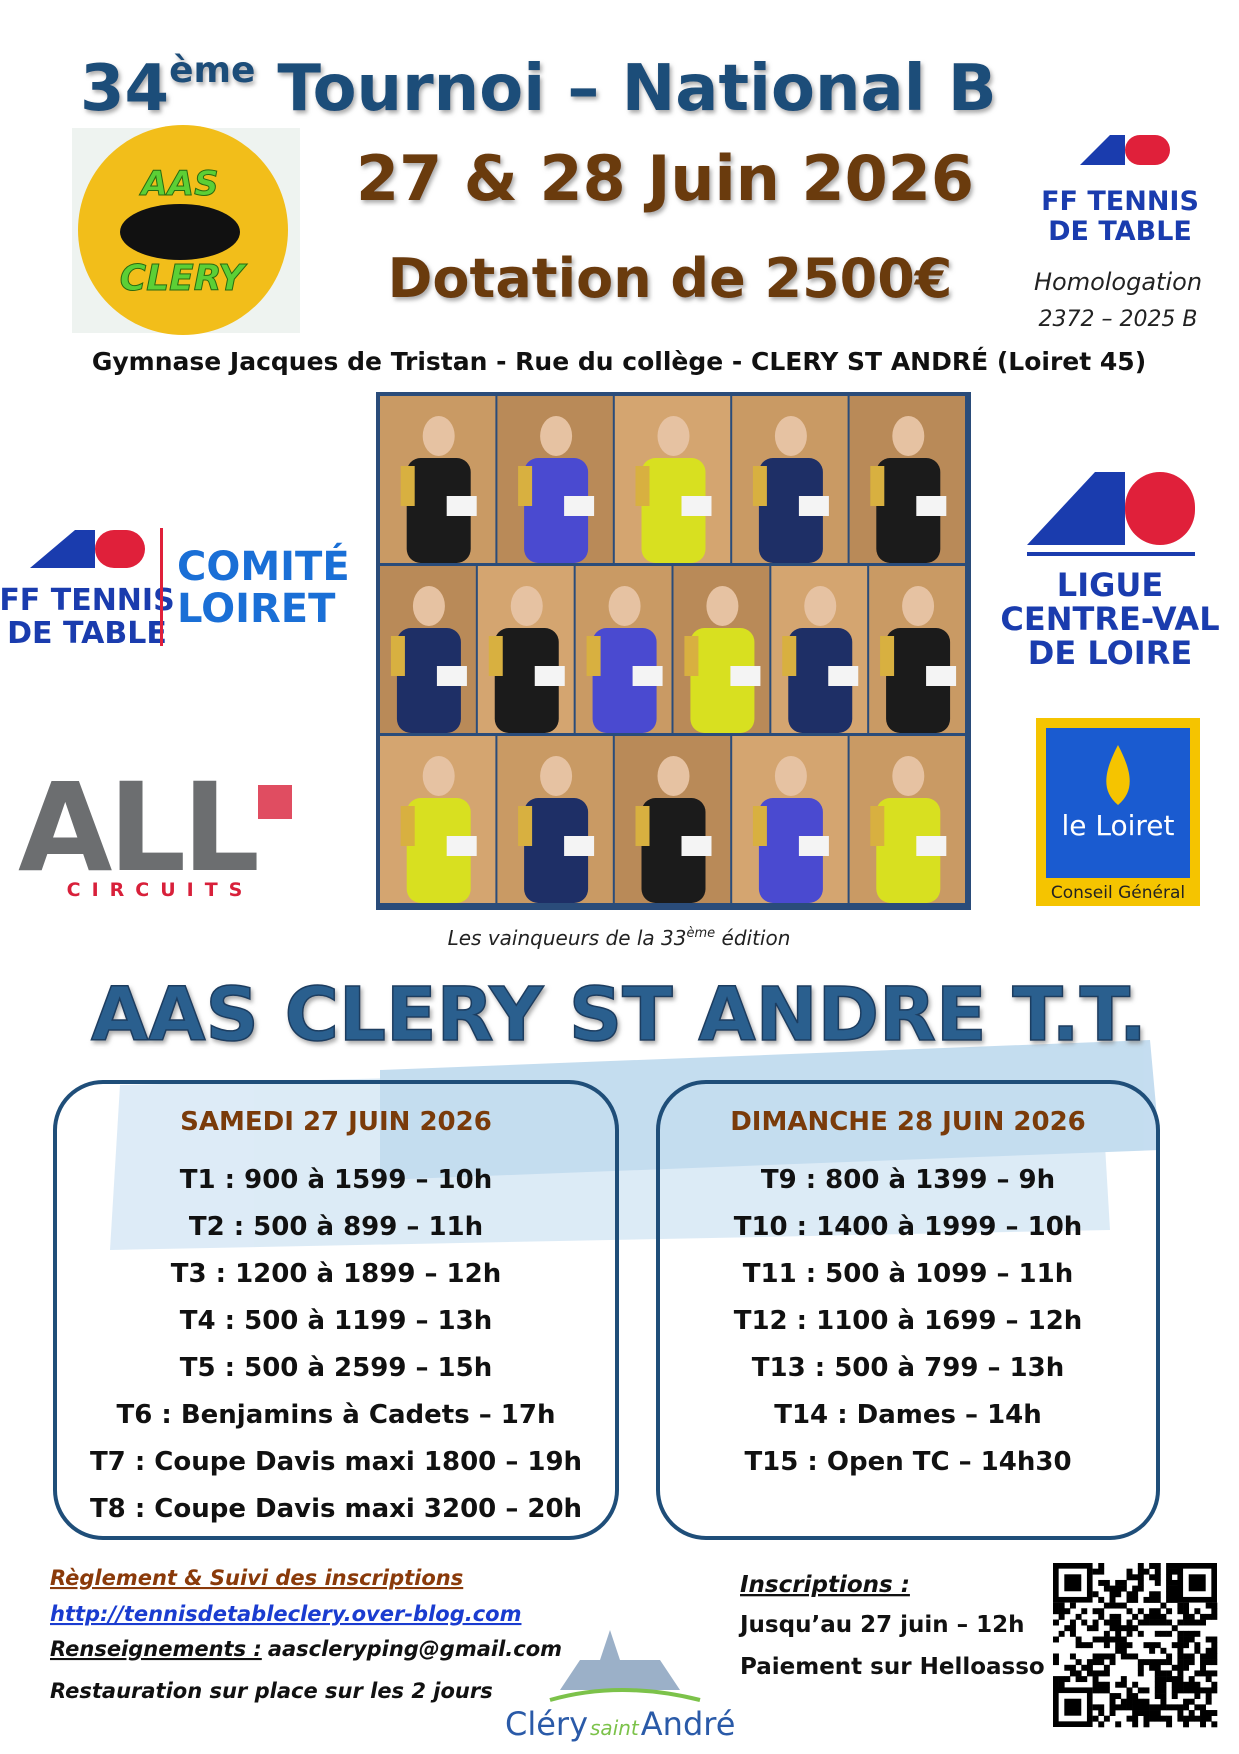 Image resolution: width=1239 pixels, height=1754 pixels. Describe the element at coordinates (1135, 1645) in the screenshot. I see `qr-code` at that location.